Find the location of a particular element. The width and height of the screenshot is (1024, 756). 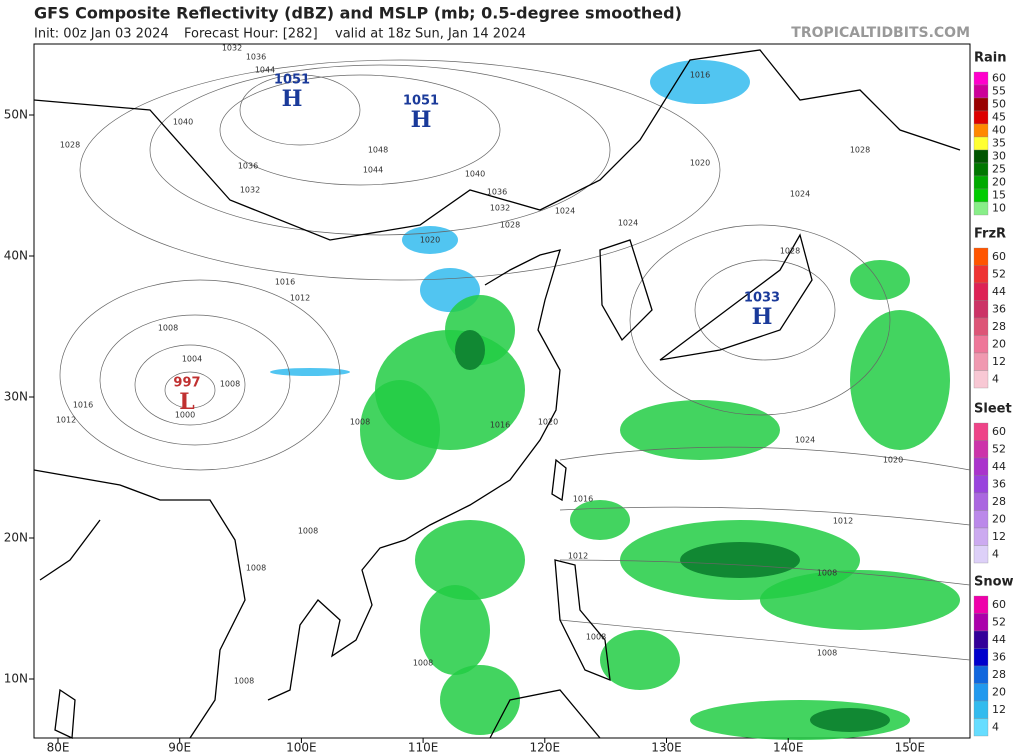

center-pressure: 1033 is located at coordinates (762, 298).